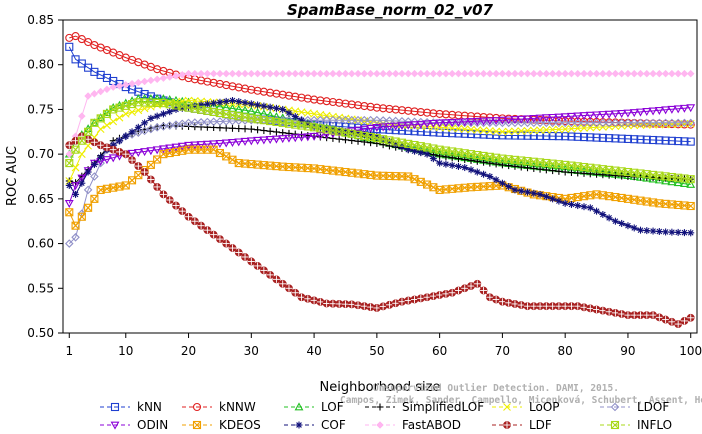  What do you see at coordinates (40, 20) in the screenshot?
I see `y-tick-label: 0.85` at bounding box center [40, 20].